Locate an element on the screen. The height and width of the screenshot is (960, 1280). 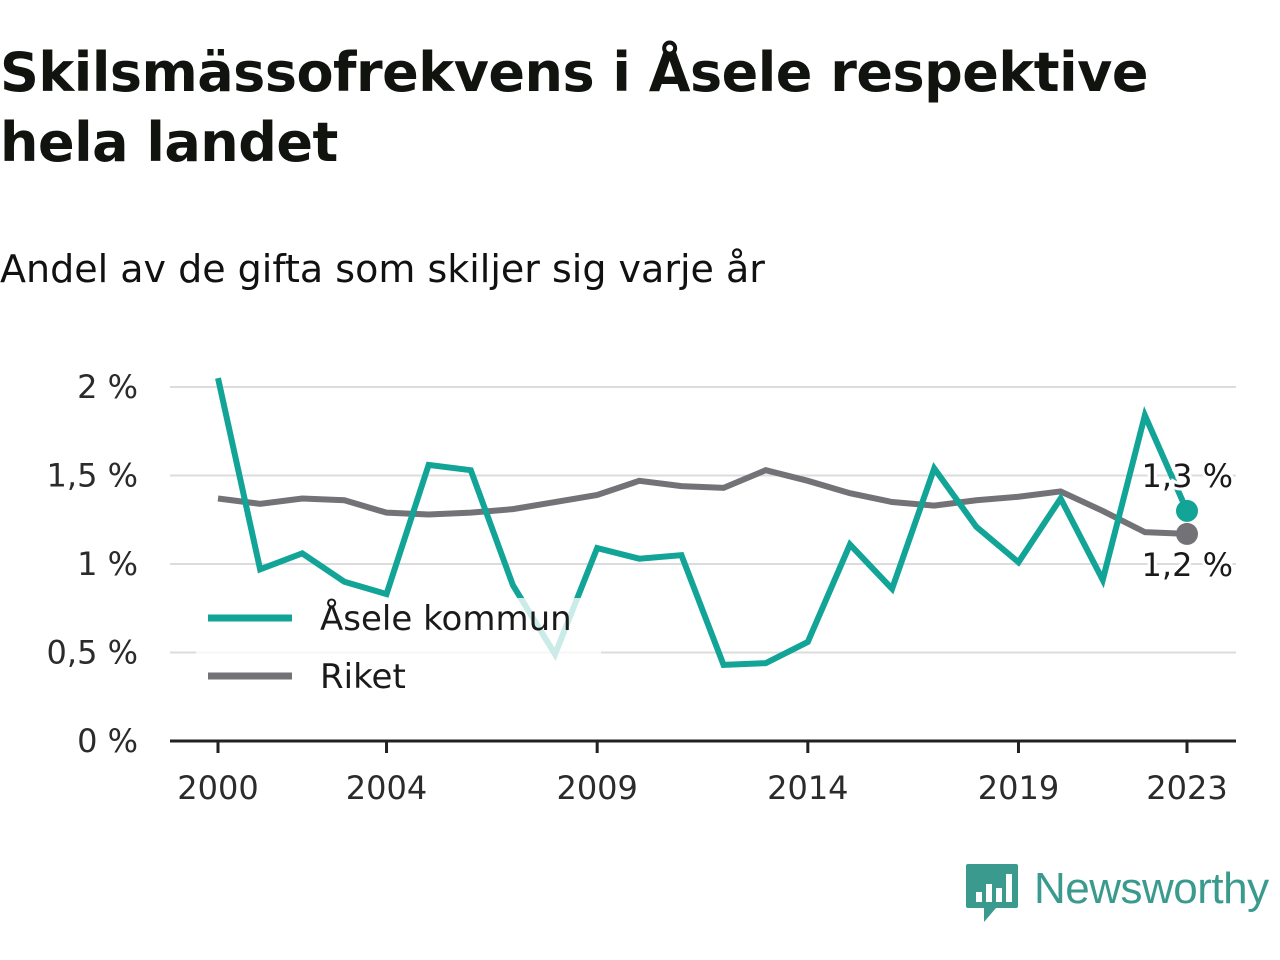
newsworthy-logo: Newsworthy is located at coordinates (1122, 894).